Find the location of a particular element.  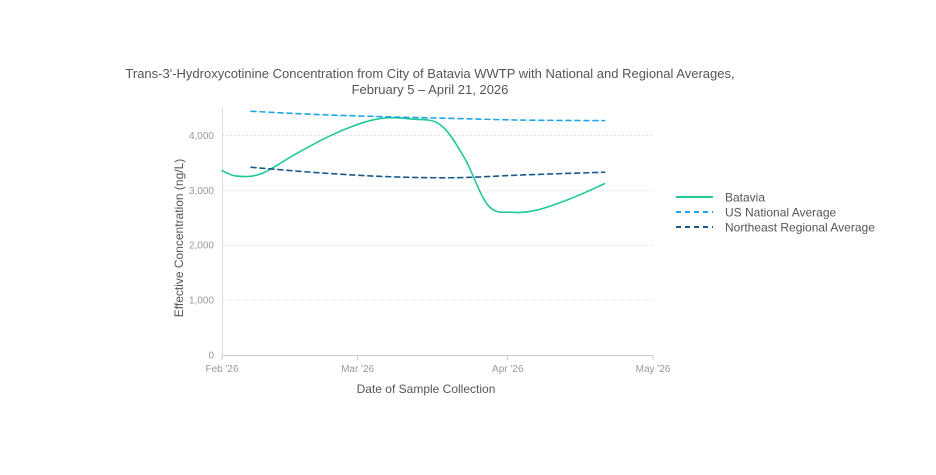

y-tick-label: 2,000 is located at coordinates (201, 246).